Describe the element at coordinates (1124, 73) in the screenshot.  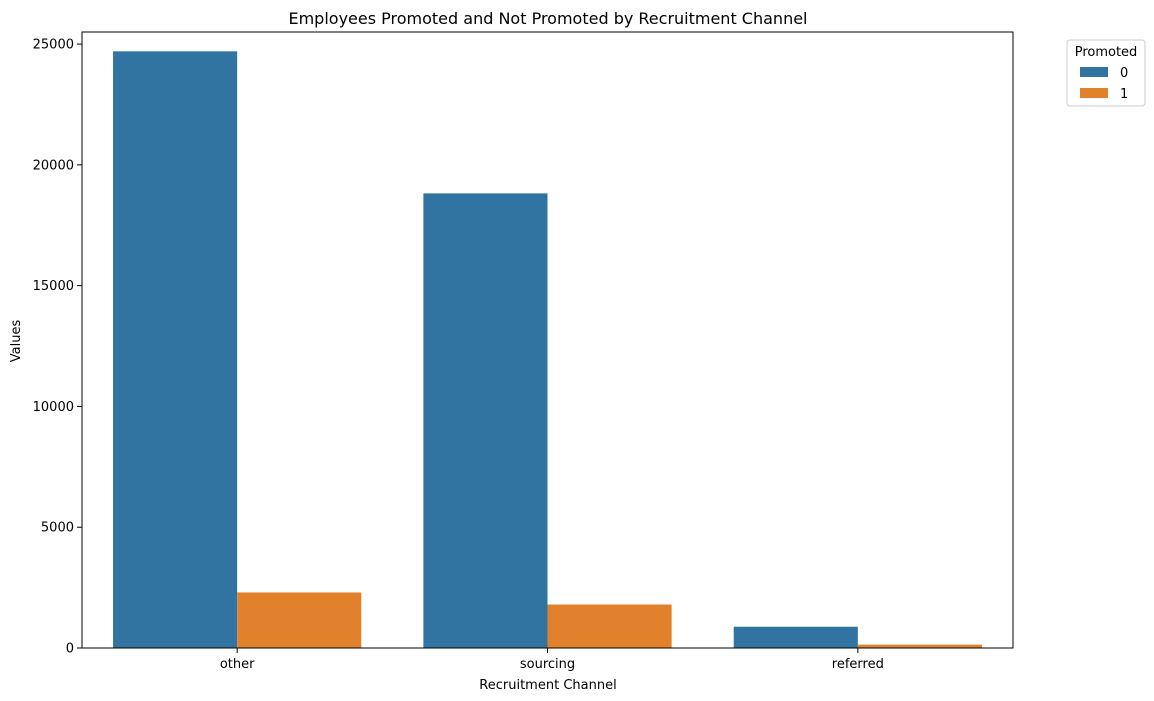
I see `legend-label-0: 0` at that location.